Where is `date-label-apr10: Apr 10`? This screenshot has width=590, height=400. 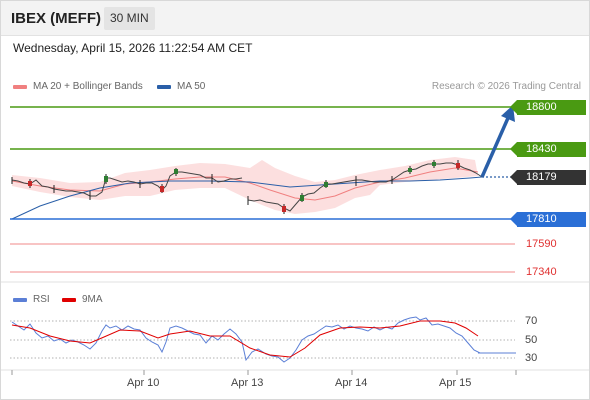 date-label-apr10: Apr 10 is located at coordinates (143, 383).